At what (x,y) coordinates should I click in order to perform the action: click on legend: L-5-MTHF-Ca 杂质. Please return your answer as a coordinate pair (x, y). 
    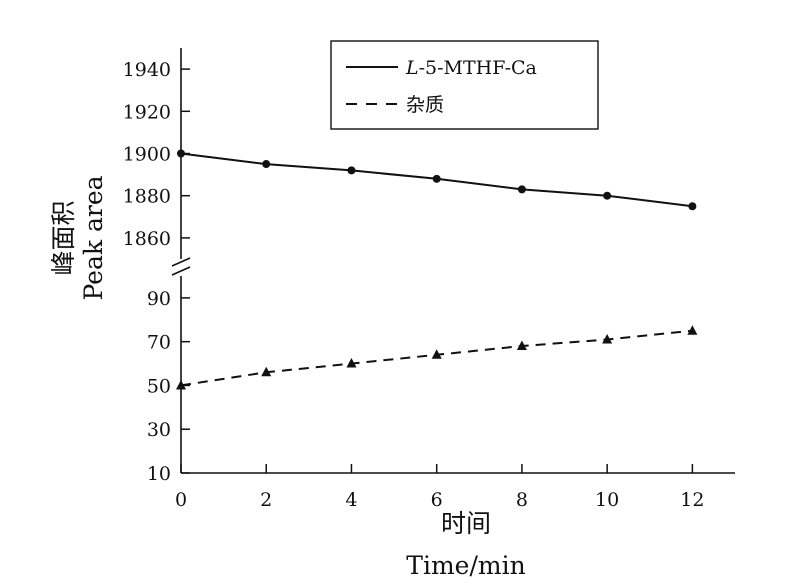
    Looking at the image, I should click on (464, 85).